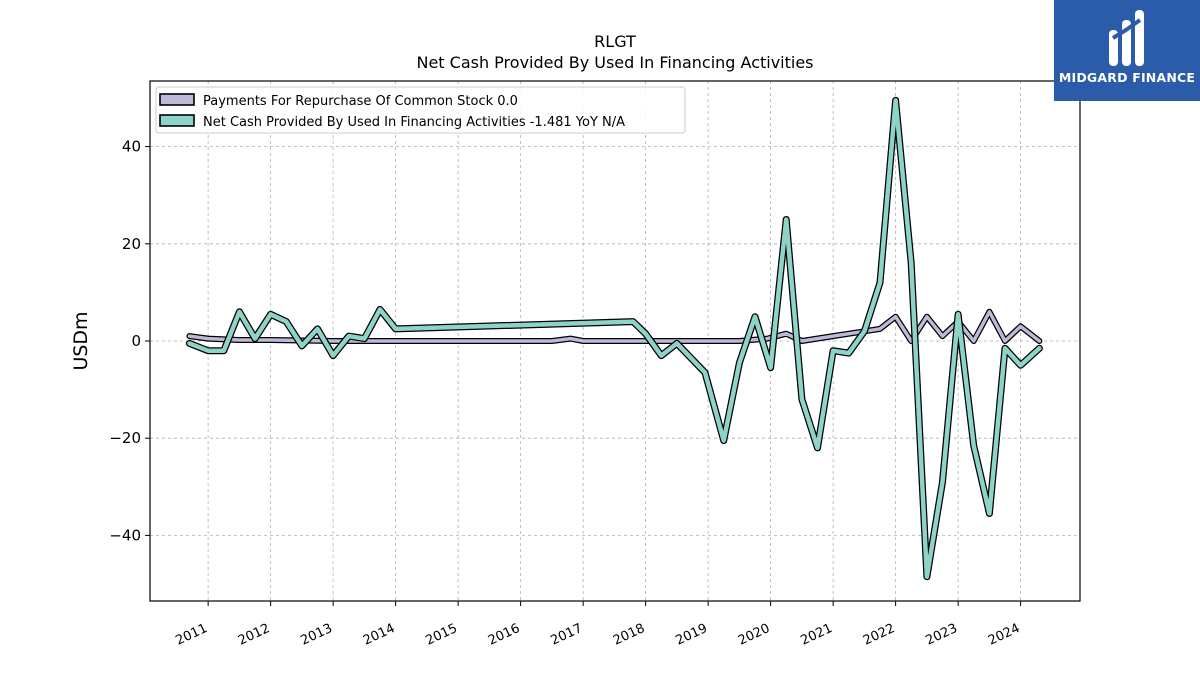 Image resolution: width=1200 pixels, height=675 pixels. What do you see at coordinates (1127, 77) in the screenshot?
I see `brand-name: MIDGARD FINANCE` at bounding box center [1127, 77].